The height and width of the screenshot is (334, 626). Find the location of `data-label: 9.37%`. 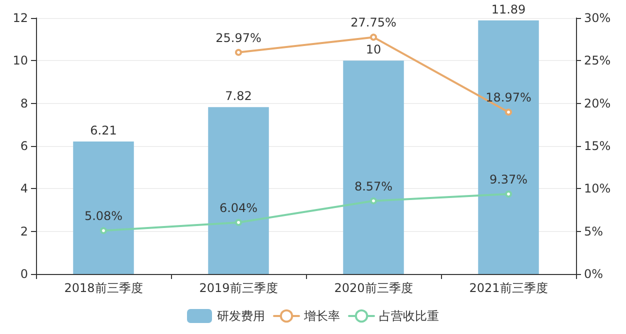

data-label: 9.37% is located at coordinates (508, 179).